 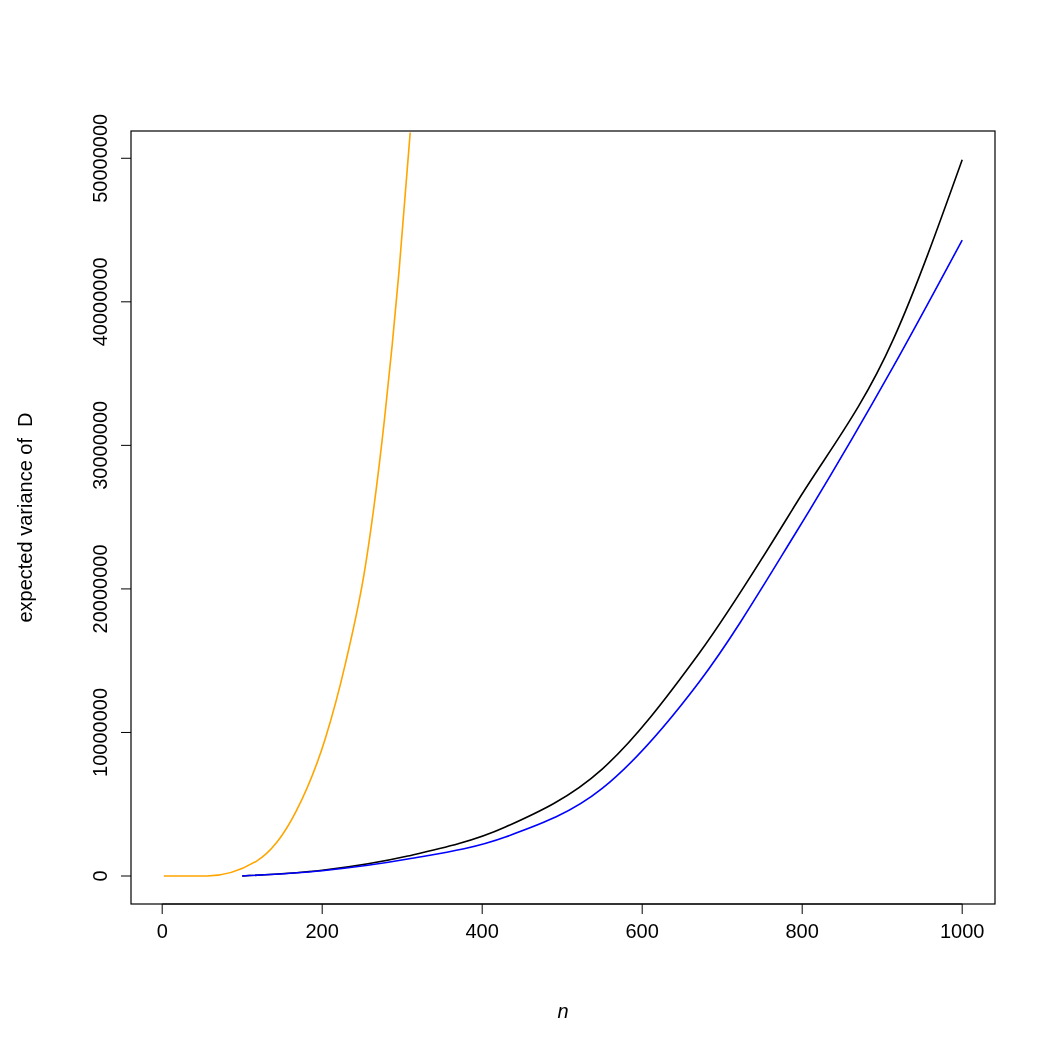 What do you see at coordinates (100, 876) in the screenshot?
I see `y-tick-label: 0` at bounding box center [100, 876].